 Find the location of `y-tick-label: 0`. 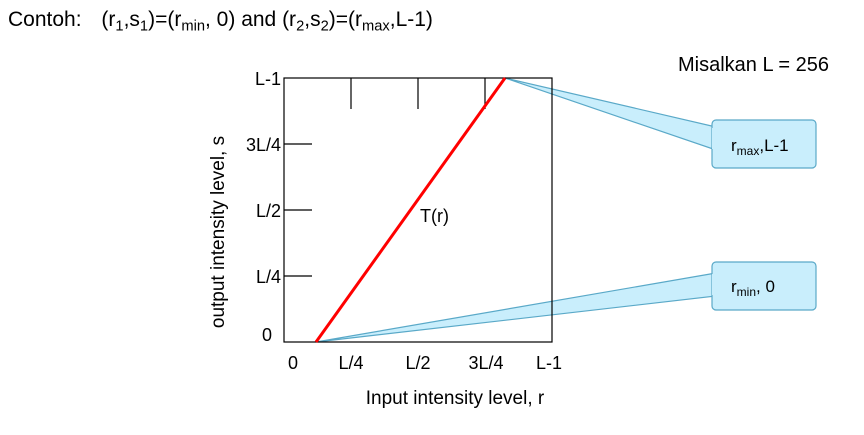

y-tick-label: 0 is located at coordinates (267, 335).